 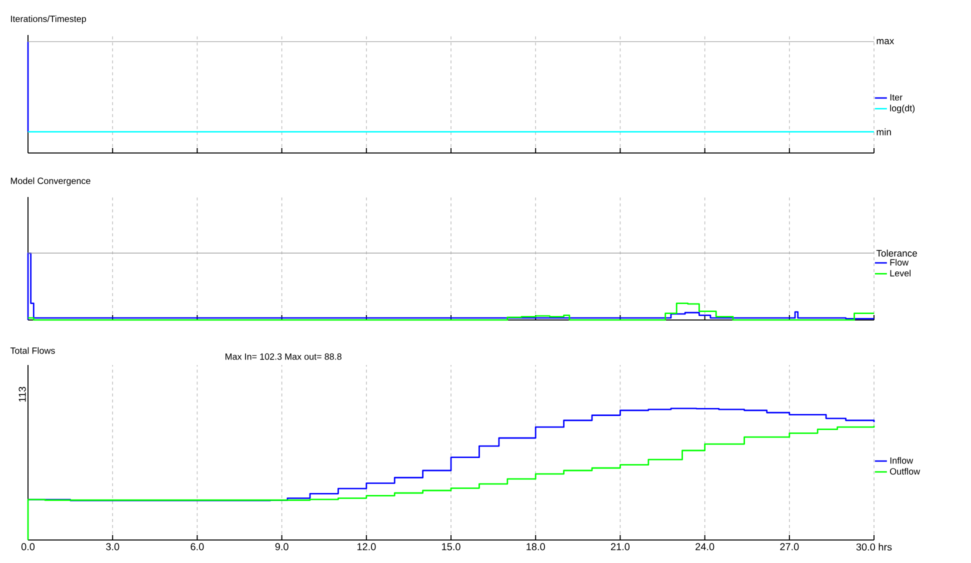 What do you see at coordinates (905, 471) in the screenshot?
I see `legend-label: Outflow` at bounding box center [905, 471].